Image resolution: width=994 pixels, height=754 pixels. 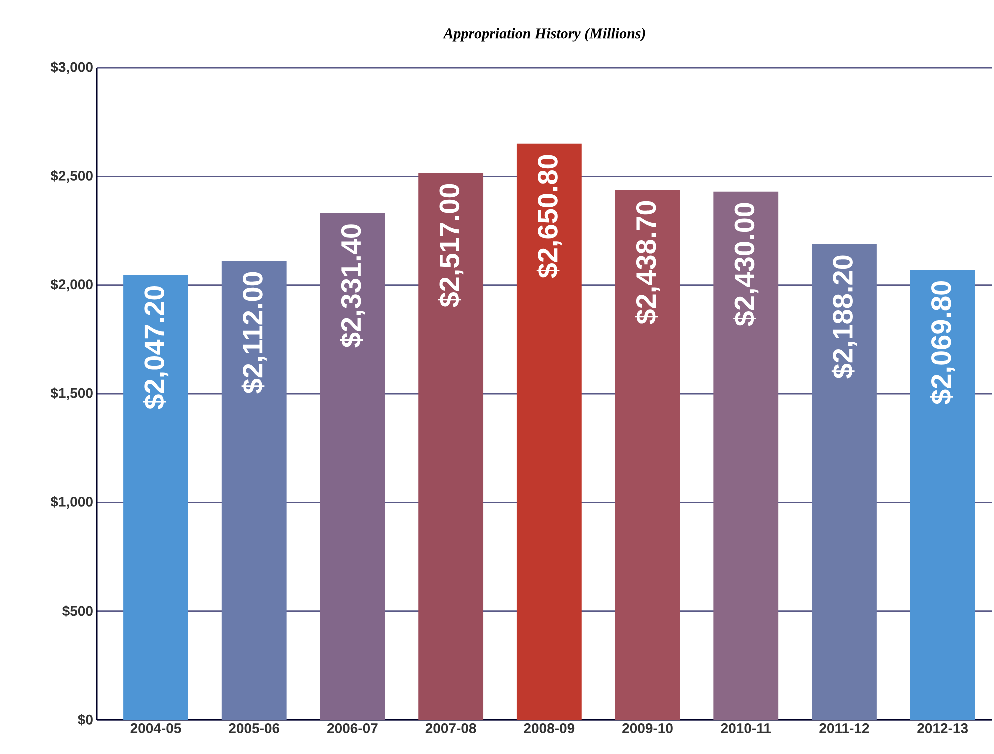 What do you see at coordinates (845, 729) in the screenshot?
I see `x-tick-label: 2011-12` at bounding box center [845, 729].